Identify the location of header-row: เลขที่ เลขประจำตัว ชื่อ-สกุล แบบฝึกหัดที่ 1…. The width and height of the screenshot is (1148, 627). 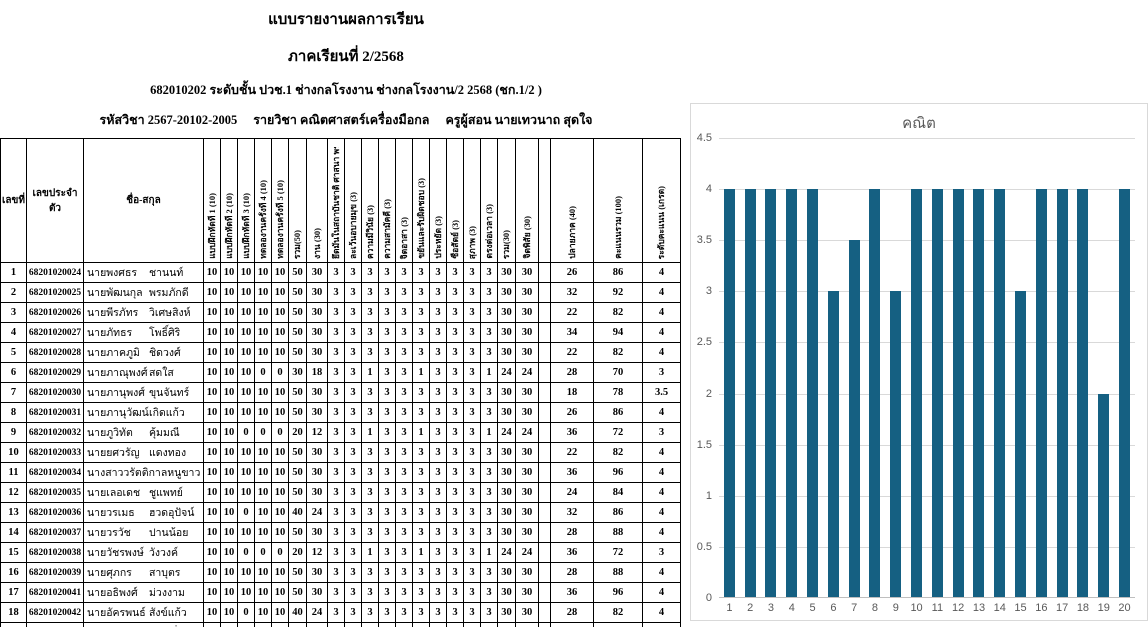
(340, 200).